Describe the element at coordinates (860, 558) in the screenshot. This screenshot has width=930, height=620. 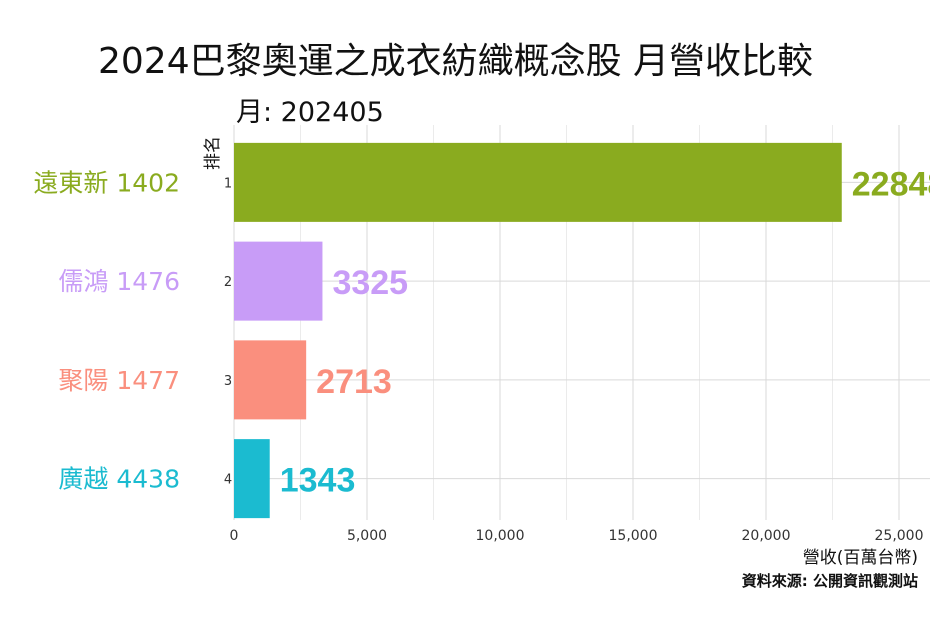
I see `x-axis-label: 營收(百萬台幣)` at that location.